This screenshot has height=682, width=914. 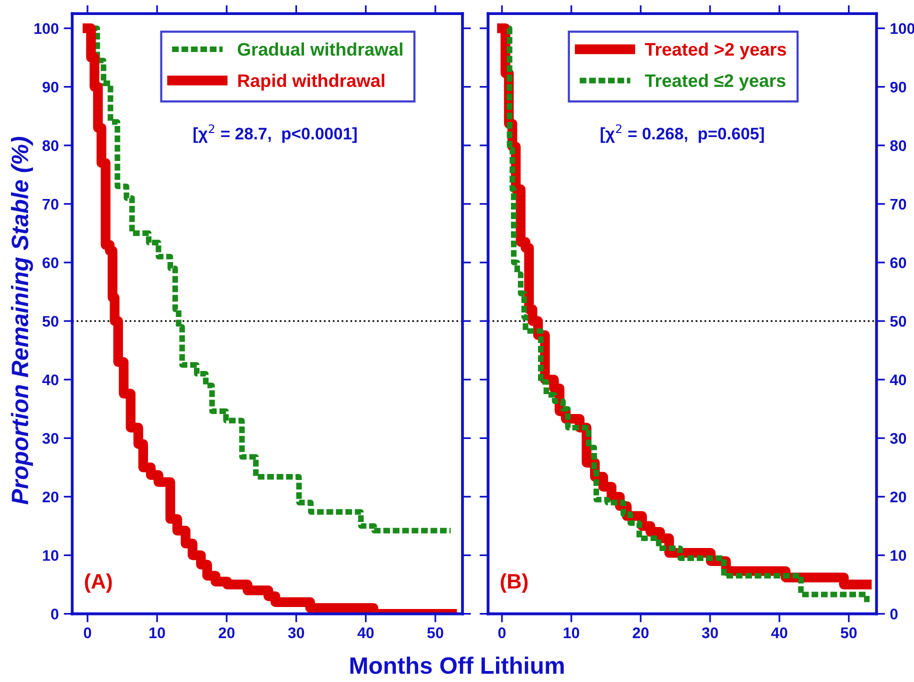 What do you see at coordinates (894, 614) in the screenshot?
I see `y2-tick-label: 0` at bounding box center [894, 614].